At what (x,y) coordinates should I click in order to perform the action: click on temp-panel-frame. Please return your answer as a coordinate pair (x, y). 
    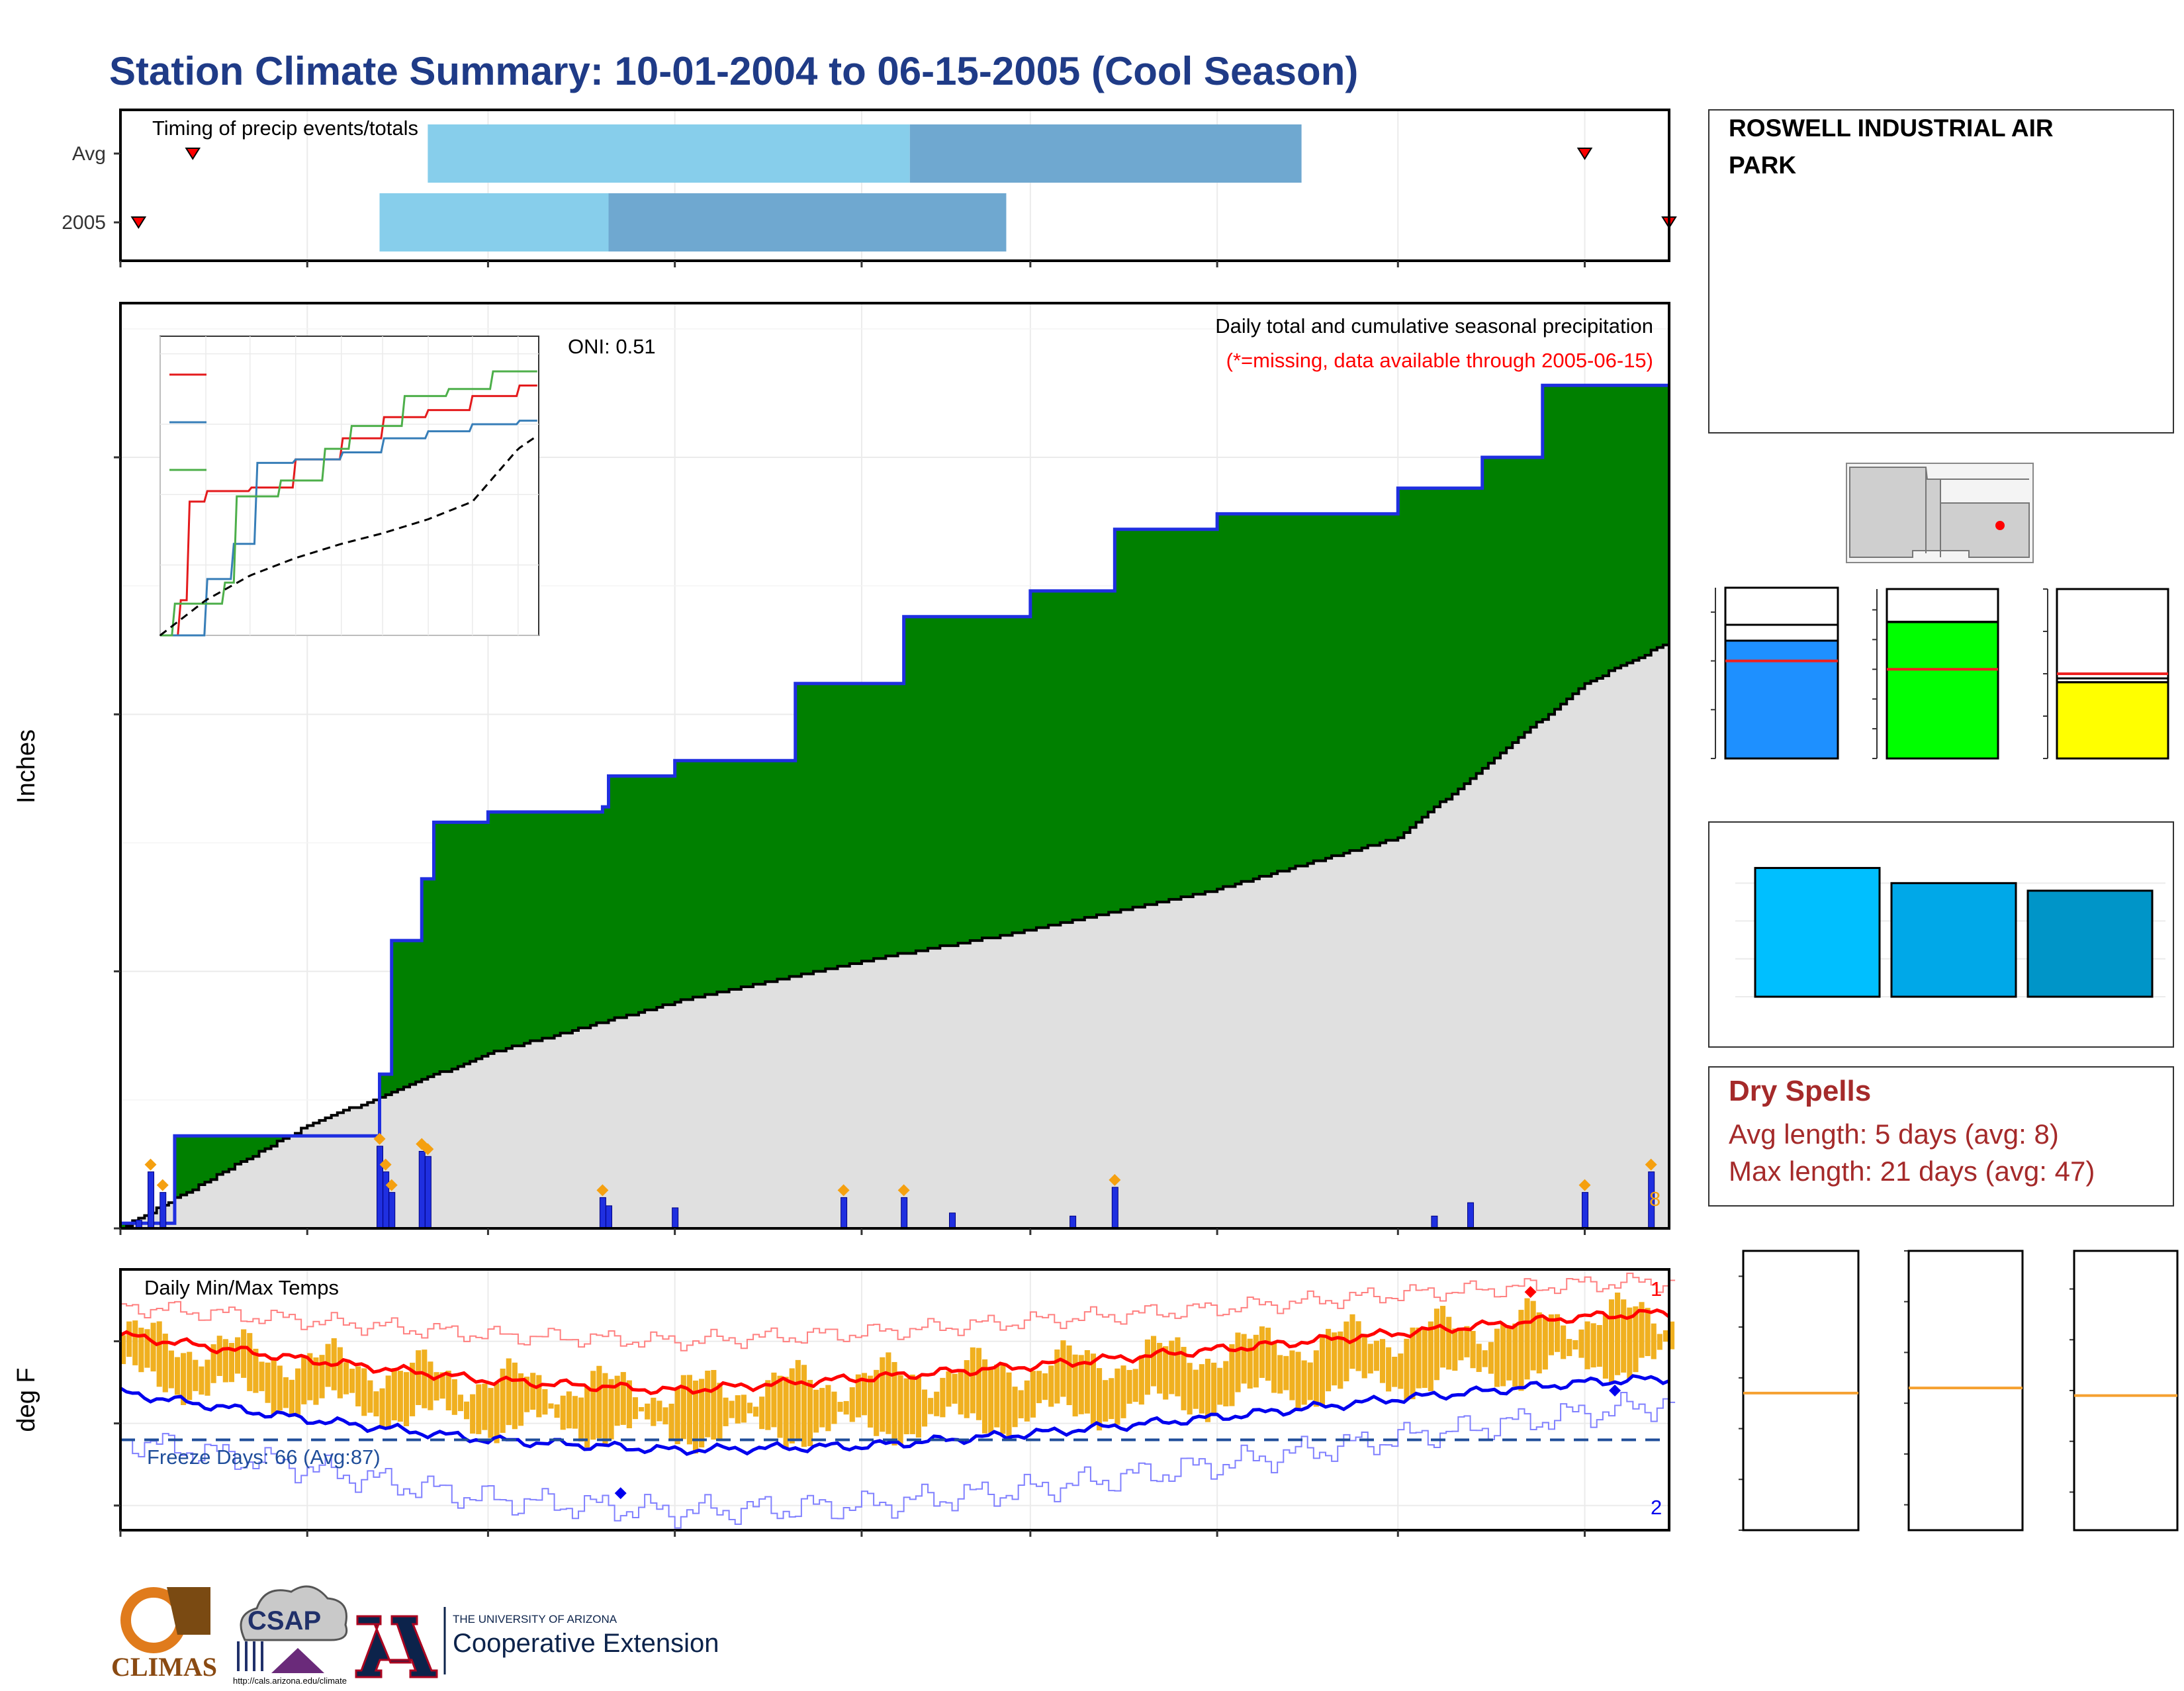
    Looking at the image, I should click on (894, 1400).